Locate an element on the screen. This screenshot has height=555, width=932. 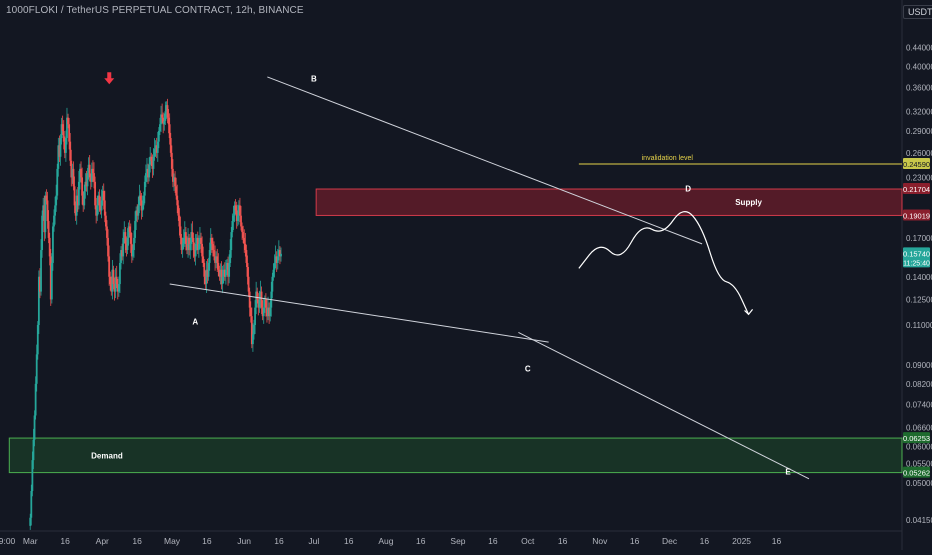
time-tick-label: Oct is located at coordinates (528, 541).